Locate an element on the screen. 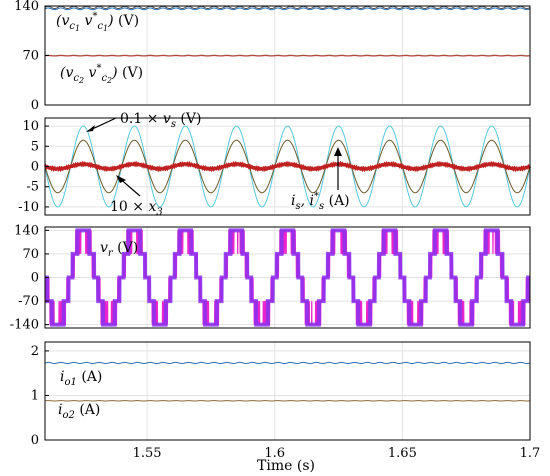  annotation-io1: io1 (A) is located at coordinates (81, 378).